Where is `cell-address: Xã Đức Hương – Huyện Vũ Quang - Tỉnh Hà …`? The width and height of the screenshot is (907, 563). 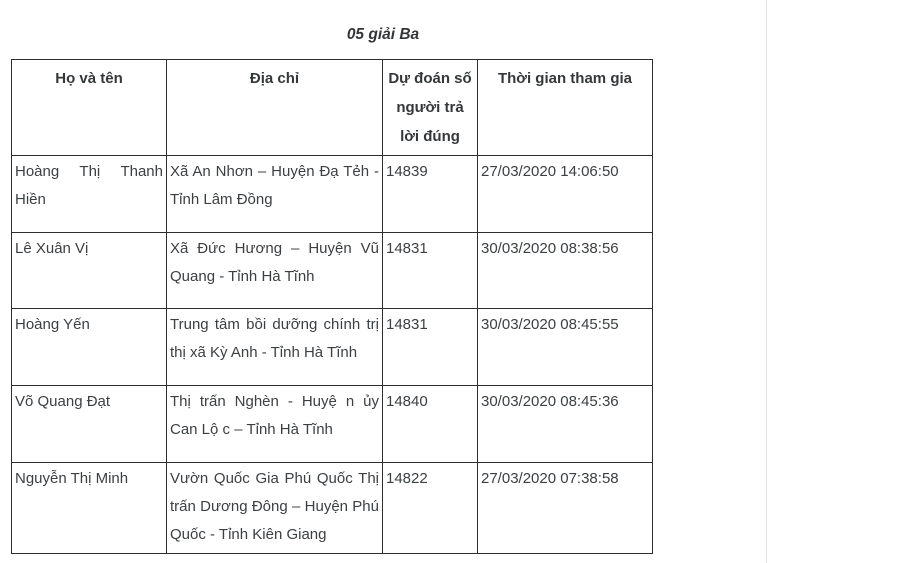
cell-address: Xã Đức Hương – Huyện Vũ Quang - Tỉnh Hà … is located at coordinates (274, 270).